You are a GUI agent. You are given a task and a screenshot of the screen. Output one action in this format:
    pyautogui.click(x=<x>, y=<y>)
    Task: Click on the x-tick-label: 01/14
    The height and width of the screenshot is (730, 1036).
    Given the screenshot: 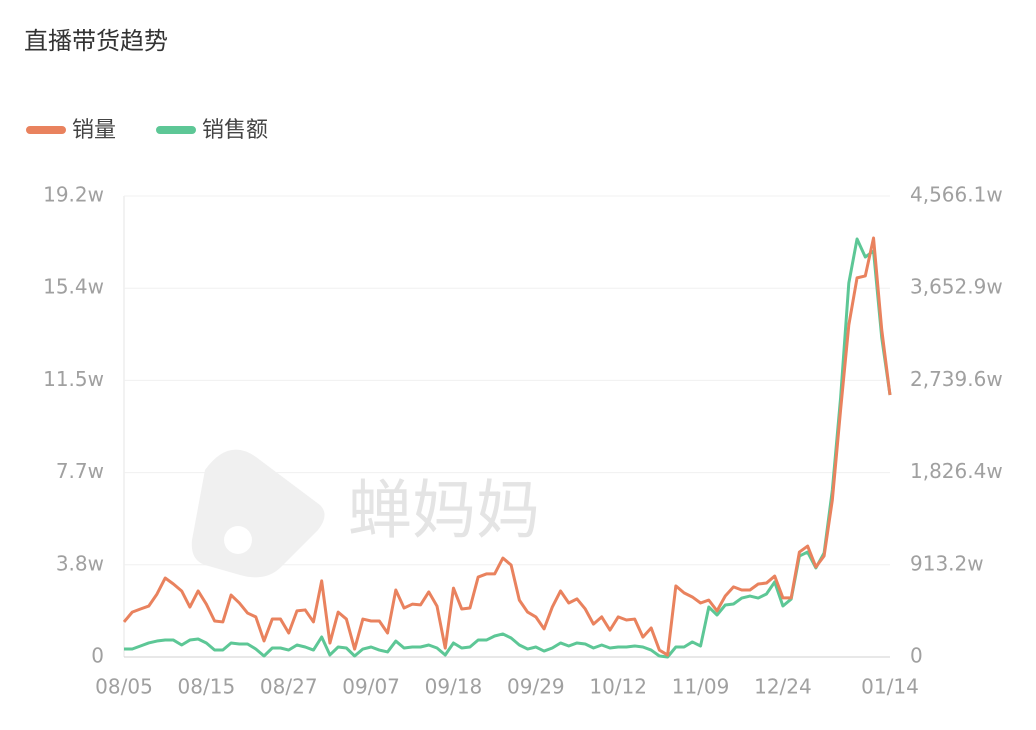 What is the action you would take?
    pyautogui.click(x=890, y=687)
    